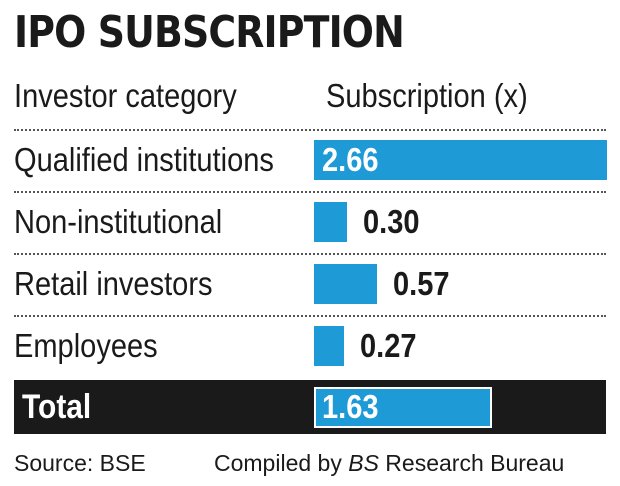 The height and width of the screenshot is (486, 620). Describe the element at coordinates (427, 95) in the screenshot. I see `value-column-header: Subscription (x)` at that location.